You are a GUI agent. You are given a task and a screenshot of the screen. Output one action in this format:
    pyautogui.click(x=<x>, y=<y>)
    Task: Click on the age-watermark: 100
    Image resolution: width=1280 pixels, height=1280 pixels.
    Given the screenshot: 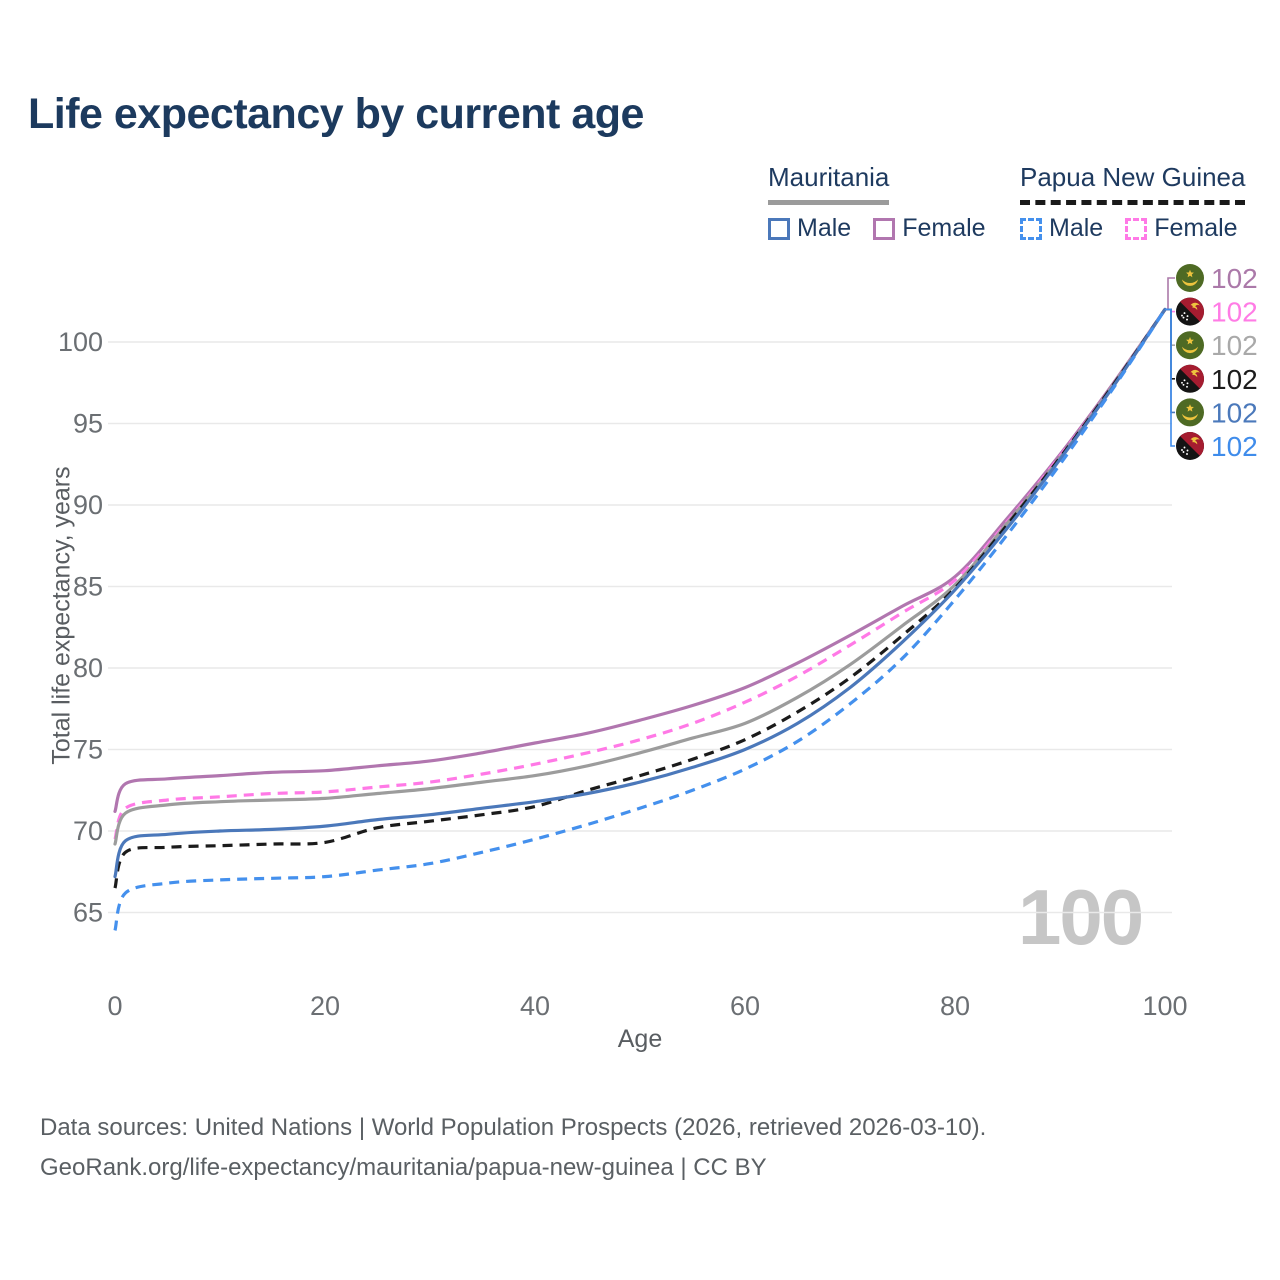 What is the action you would take?
    pyautogui.click(x=1081, y=917)
    